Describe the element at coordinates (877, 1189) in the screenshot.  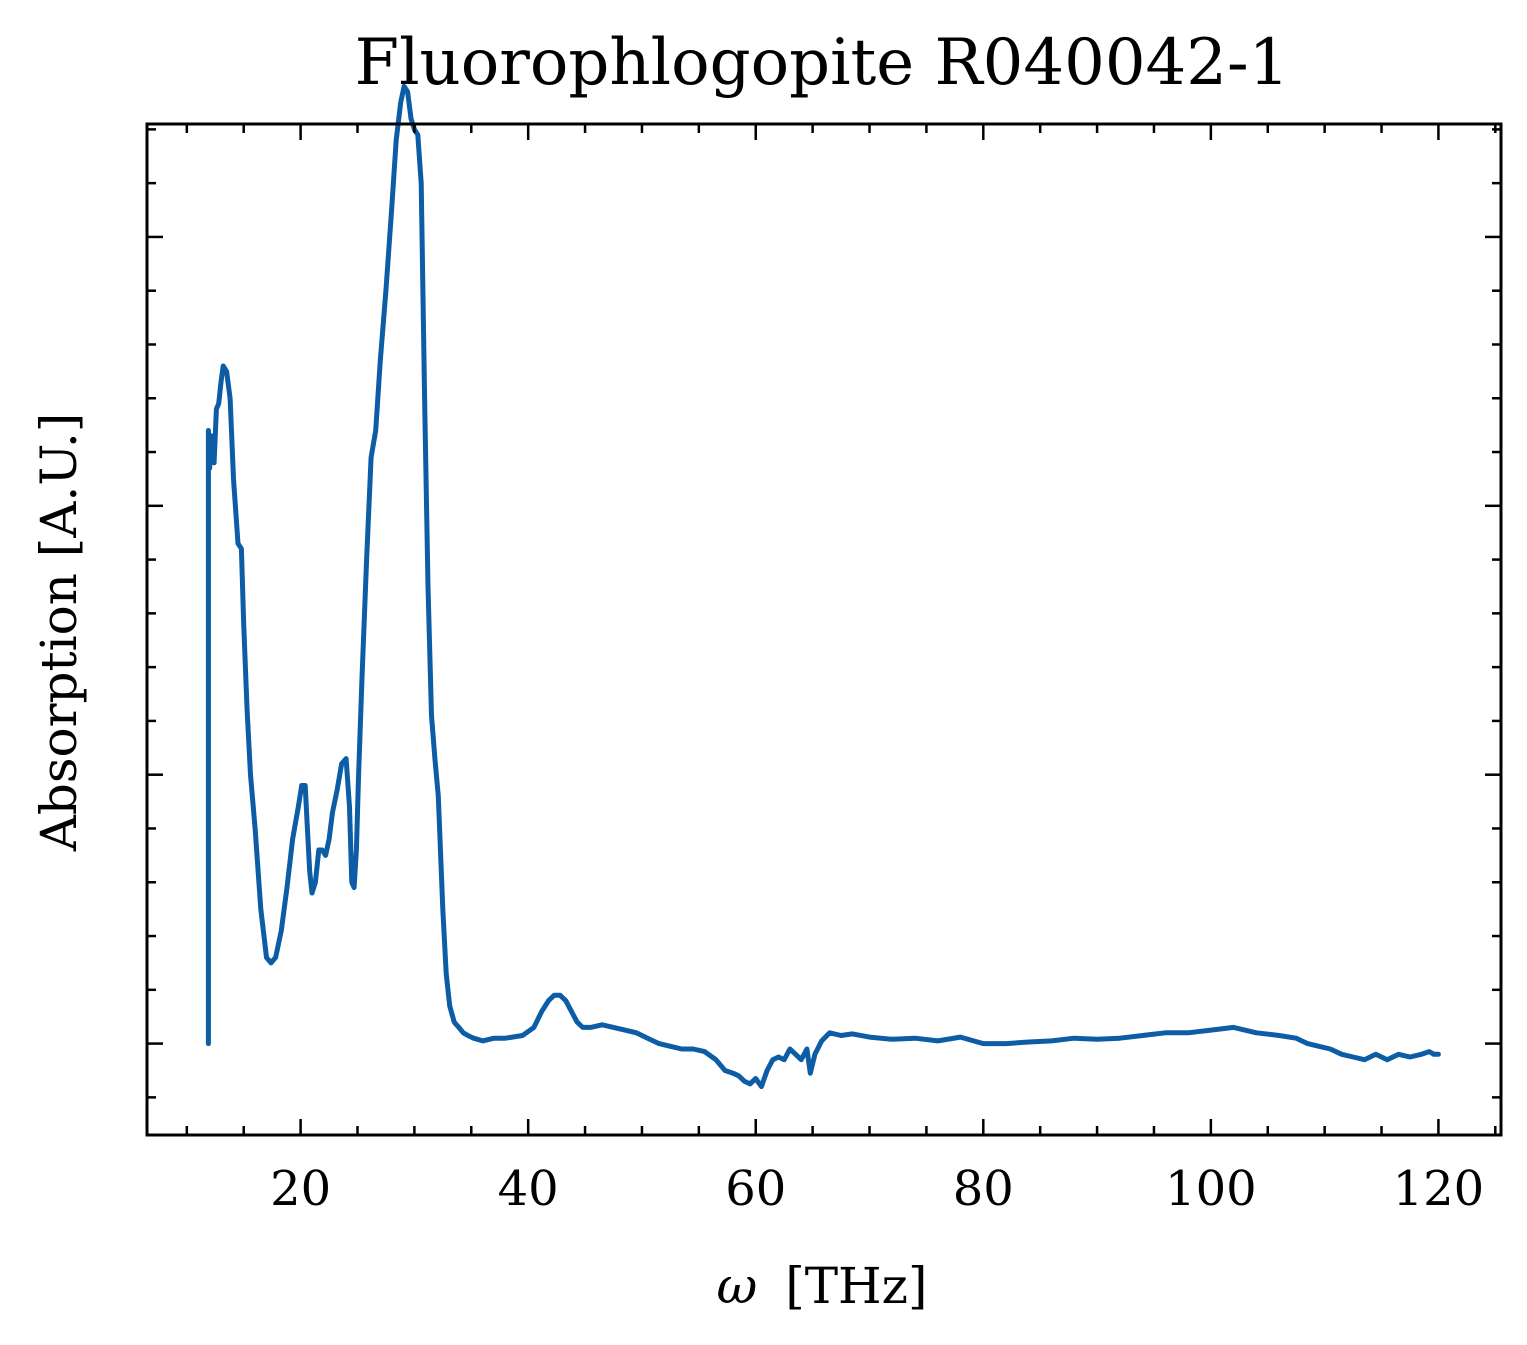
I see `x-axis-tick-labels: 20 40 60 80 100 120` at that location.